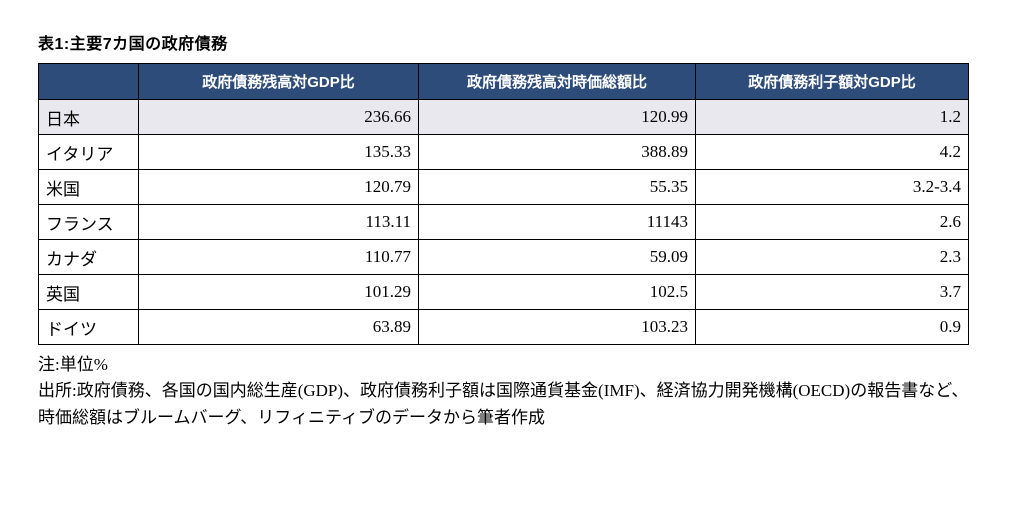  Describe the element at coordinates (88, 257) in the screenshot. I see `country-label: カナダ` at that location.